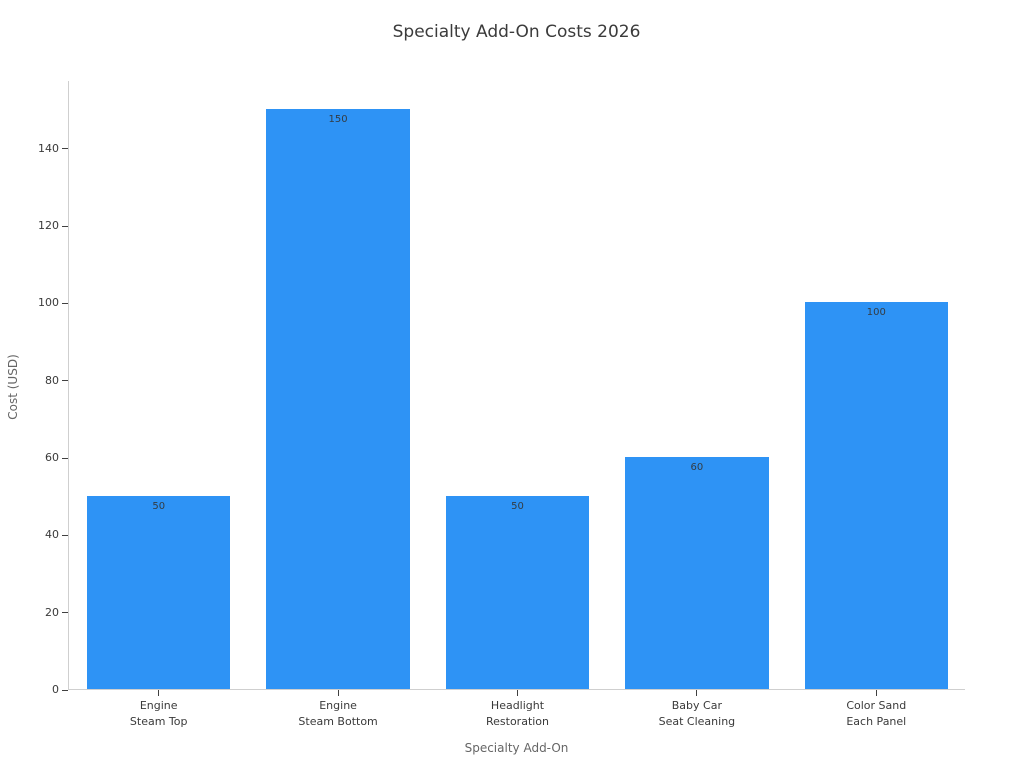 The width and height of the screenshot is (1024, 768). What do you see at coordinates (338, 119) in the screenshot?
I see `bar-value-label: 150` at bounding box center [338, 119].